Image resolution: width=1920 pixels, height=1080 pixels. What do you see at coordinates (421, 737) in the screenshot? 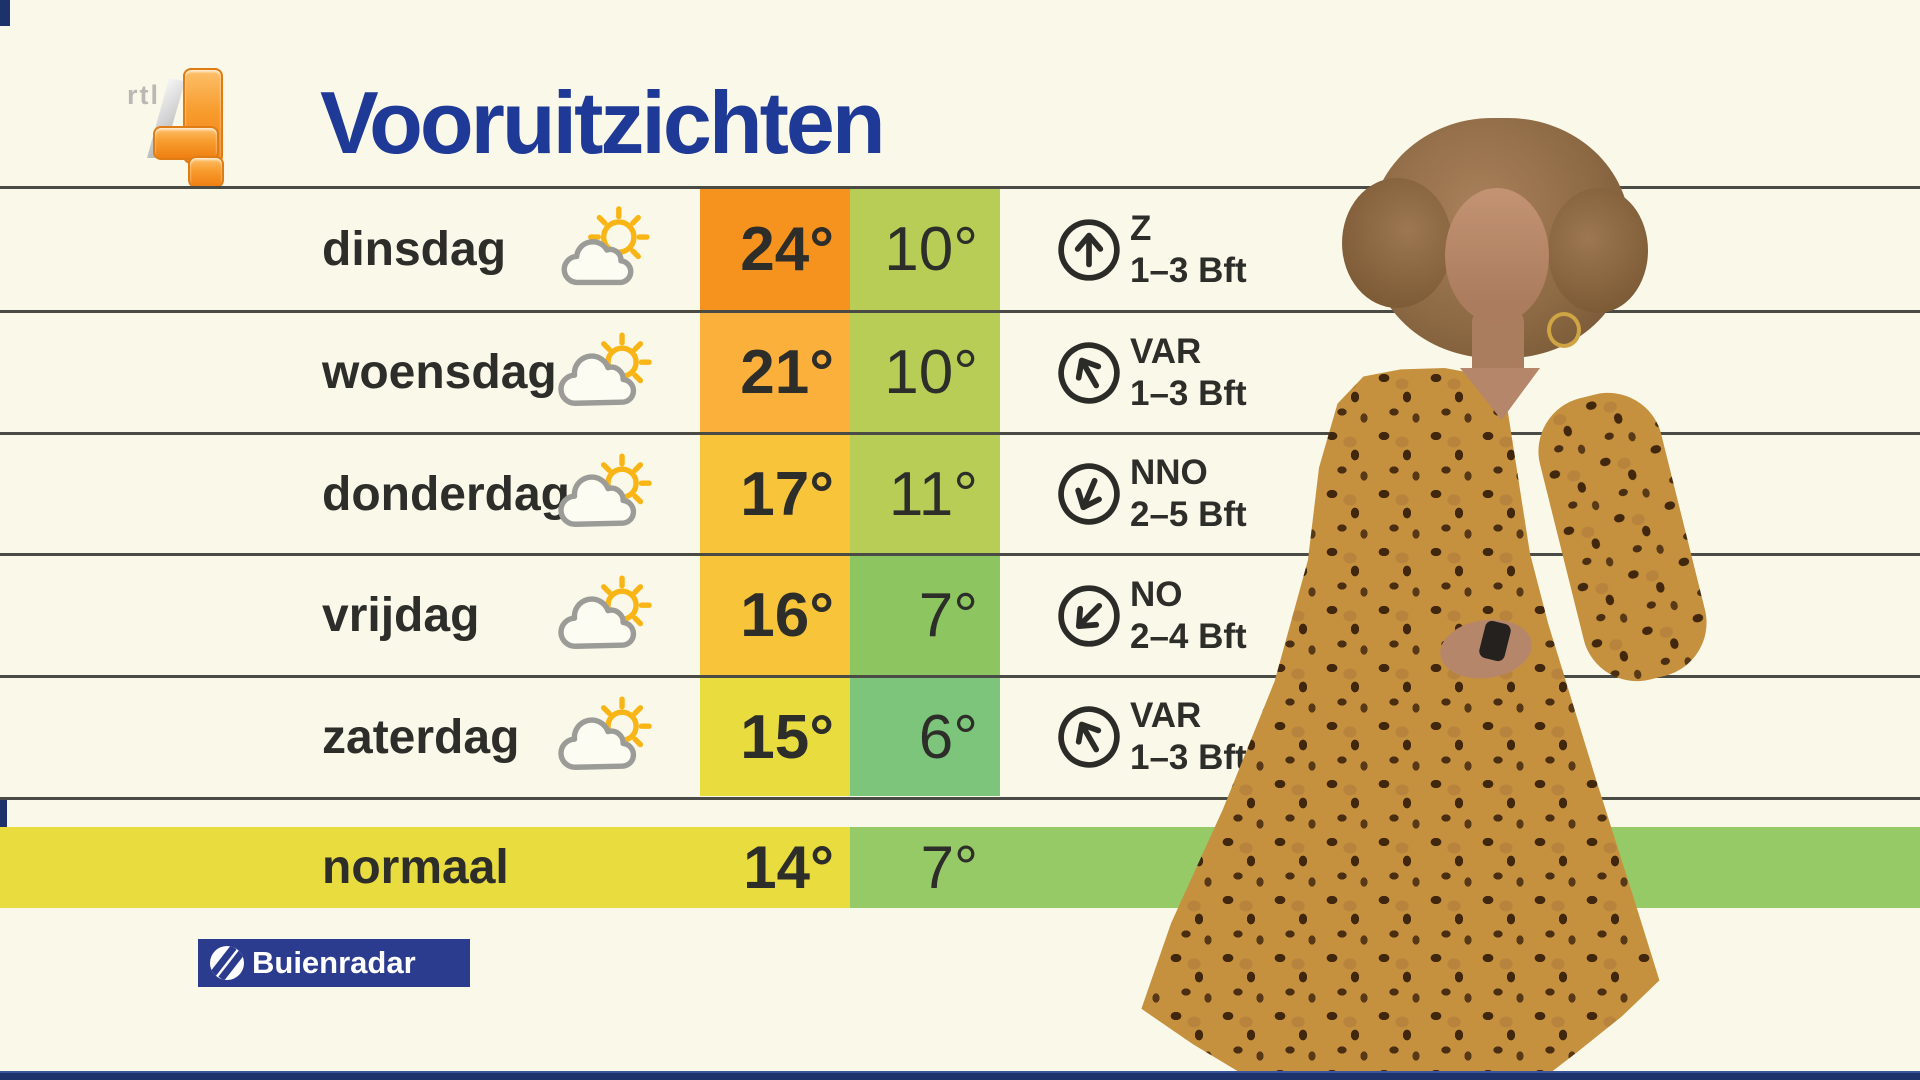
I see `day-label: zaterdag` at bounding box center [421, 737].